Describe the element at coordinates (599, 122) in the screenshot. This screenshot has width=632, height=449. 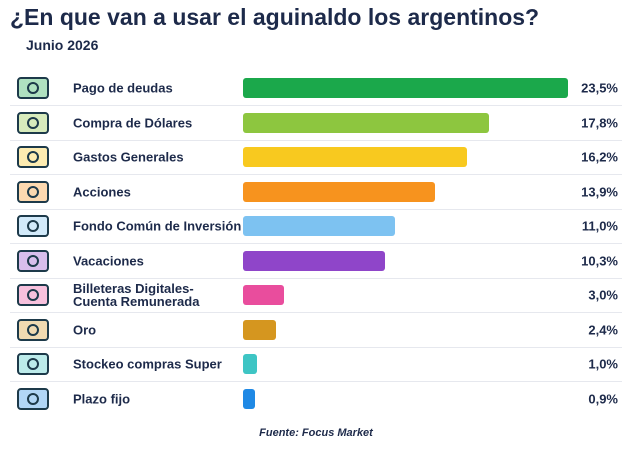
I see `value-label: 17,8%` at that location.